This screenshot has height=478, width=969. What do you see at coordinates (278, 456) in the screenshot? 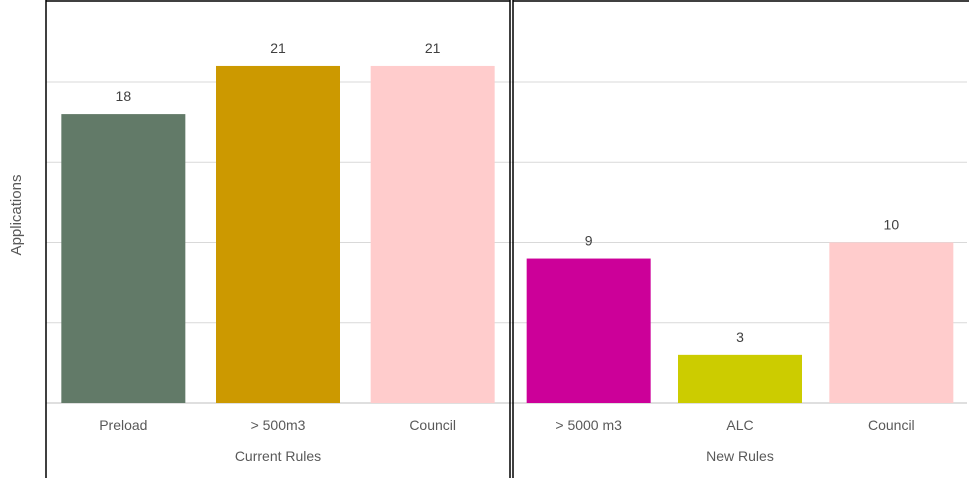
I see `group-label: Current Rules` at bounding box center [278, 456].